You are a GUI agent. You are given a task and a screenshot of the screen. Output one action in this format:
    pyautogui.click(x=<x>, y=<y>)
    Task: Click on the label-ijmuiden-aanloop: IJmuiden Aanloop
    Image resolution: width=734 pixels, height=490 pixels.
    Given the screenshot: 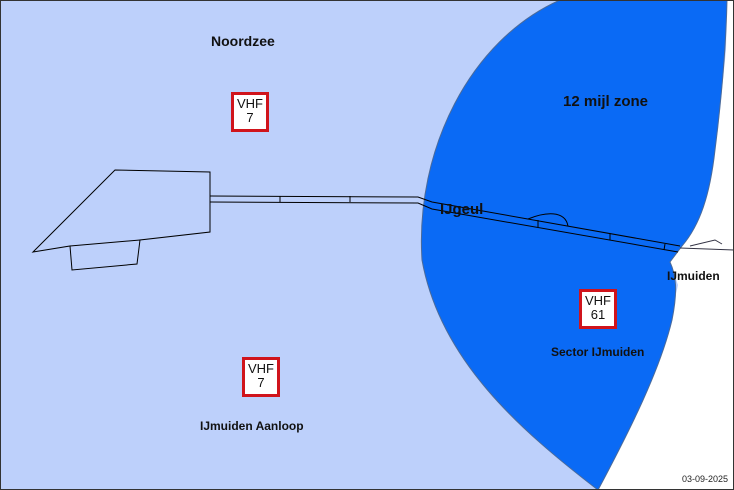 What is the action you would take?
    pyautogui.click(x=252, y=426)
    